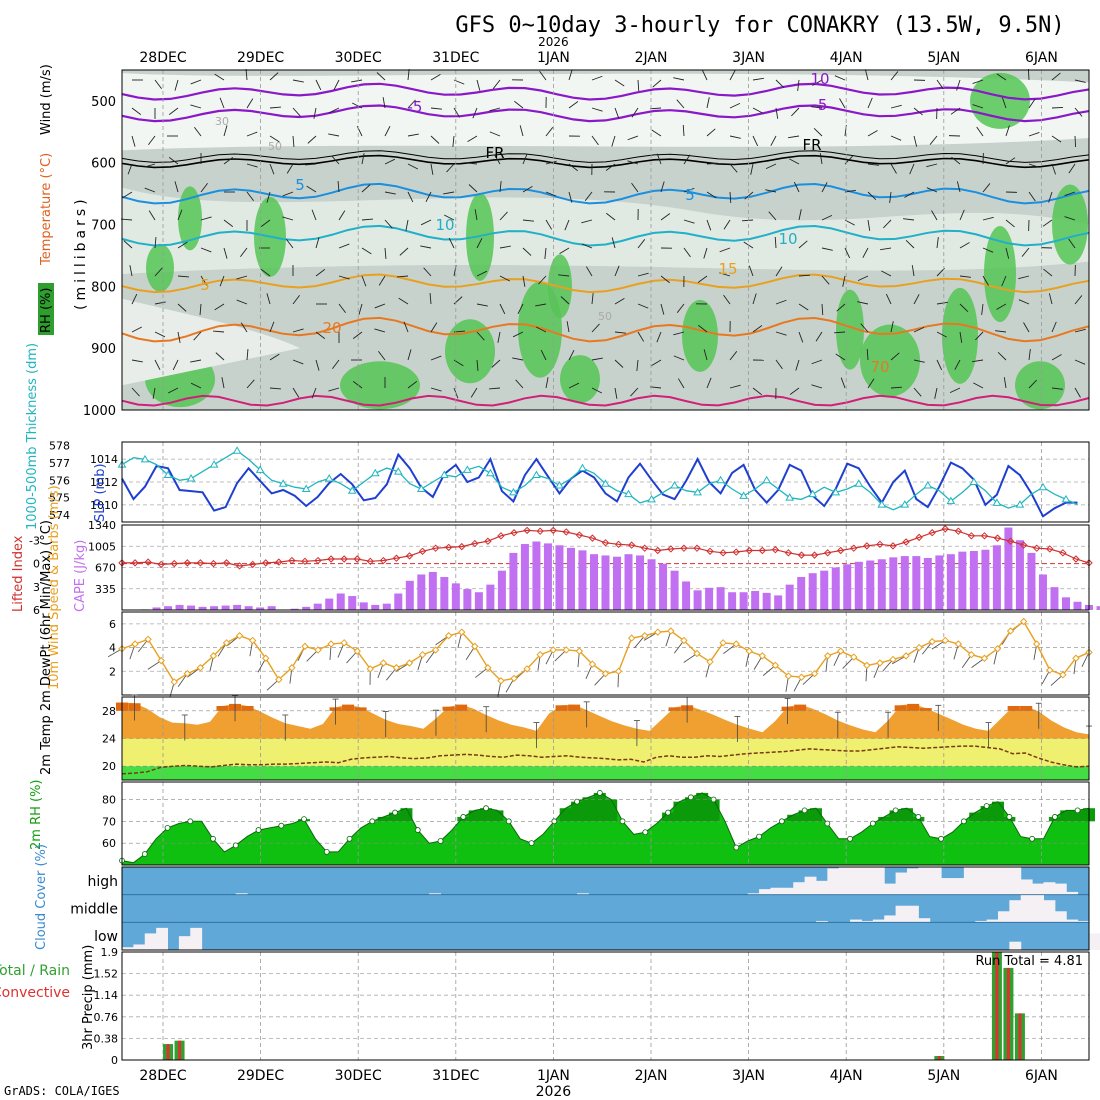  Describe the element at coordinates (110, 952) in the screenshot. I see `precip-tick: 1.9` at that location.